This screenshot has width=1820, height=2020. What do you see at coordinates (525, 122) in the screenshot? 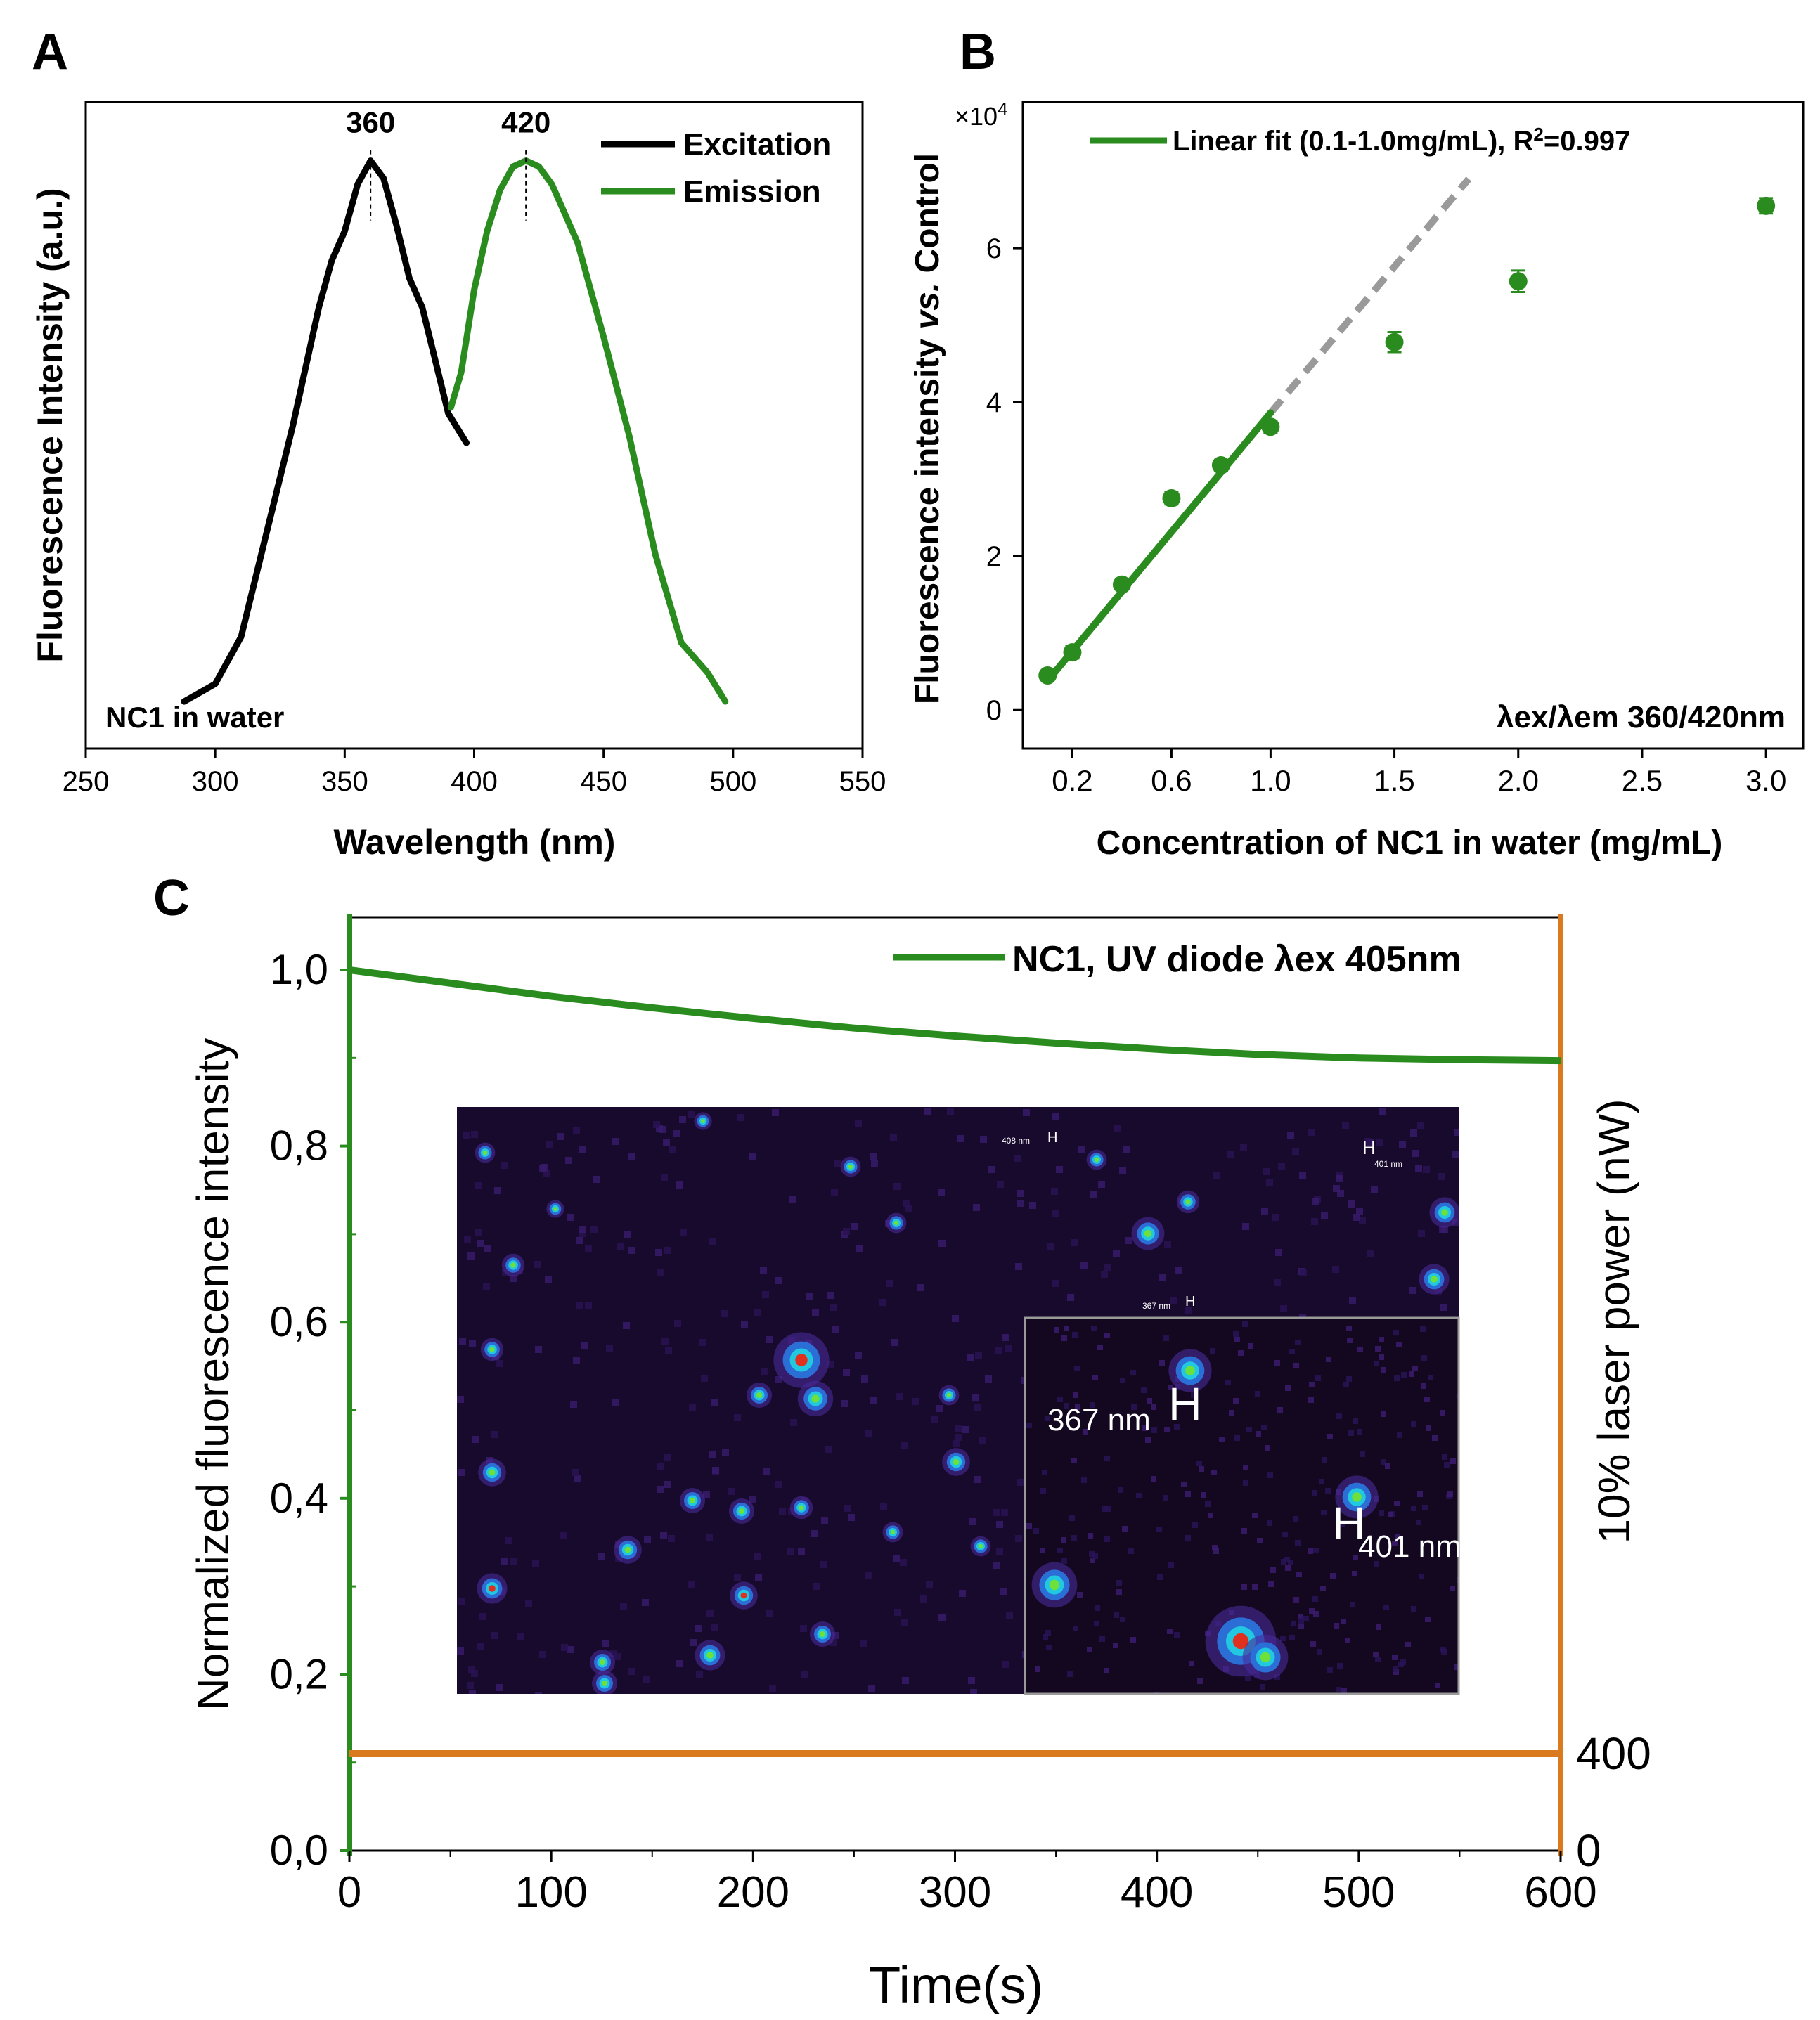
I see `peak-label: 420` at bounding box center [525, 122].